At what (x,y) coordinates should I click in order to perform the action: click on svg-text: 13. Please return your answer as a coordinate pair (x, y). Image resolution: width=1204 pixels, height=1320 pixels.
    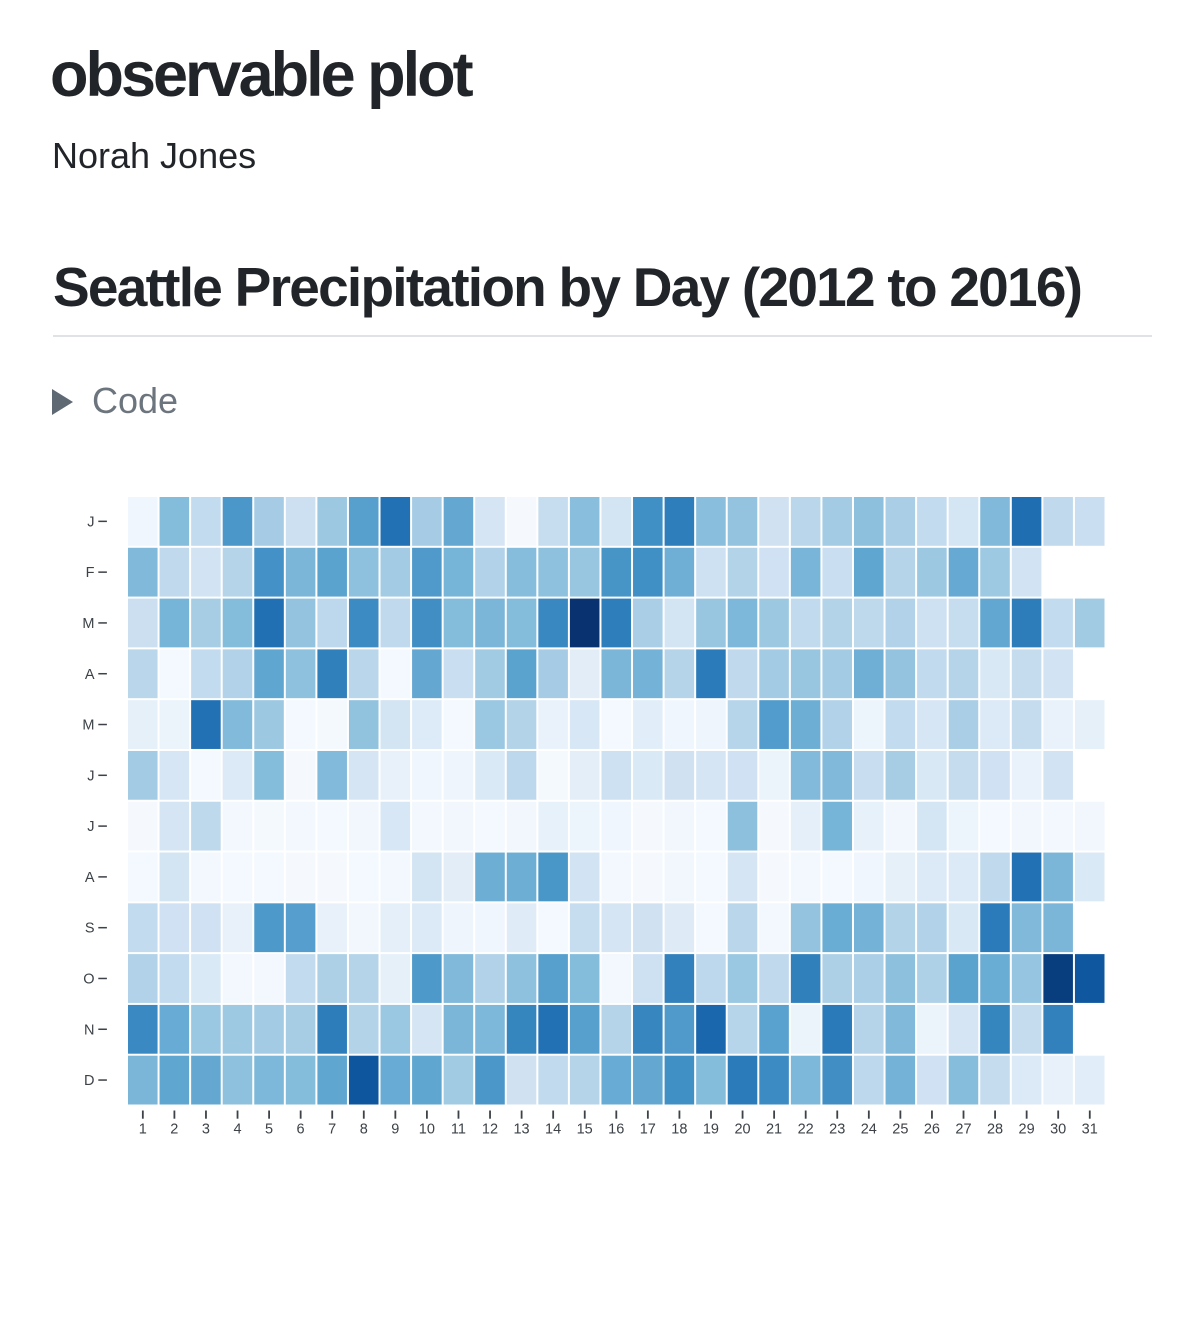
    Looking at the image, I should click on (521, 1130).